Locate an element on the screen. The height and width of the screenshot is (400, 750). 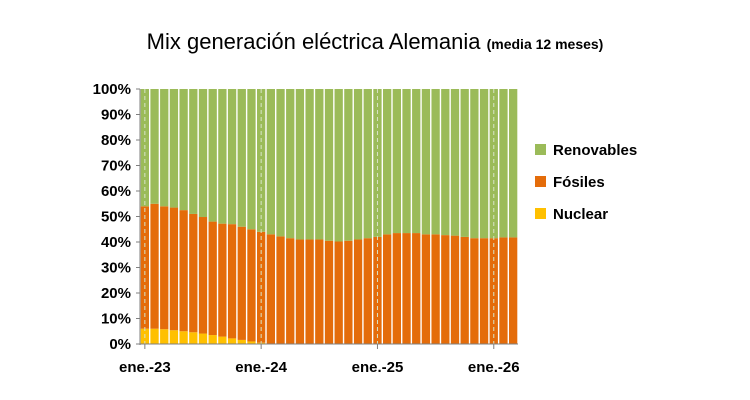
legend-label-fosiles: Fósiles is located at coordinates (579, 182).